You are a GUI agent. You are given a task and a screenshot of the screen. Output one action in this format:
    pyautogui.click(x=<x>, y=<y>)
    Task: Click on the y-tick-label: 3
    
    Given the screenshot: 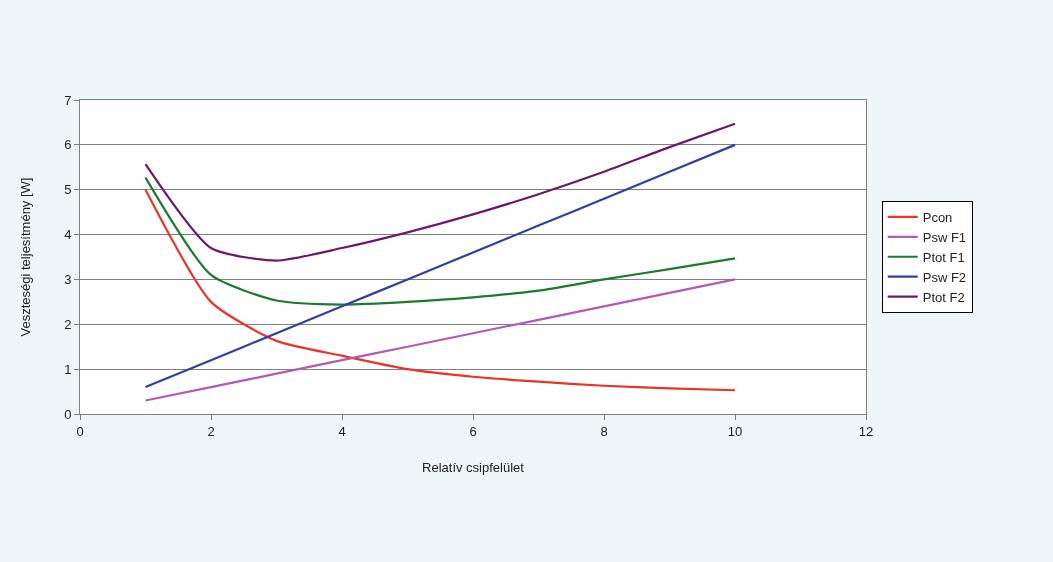 What is the action you would take?
    pyautogui.click(x=68, y=279)
    